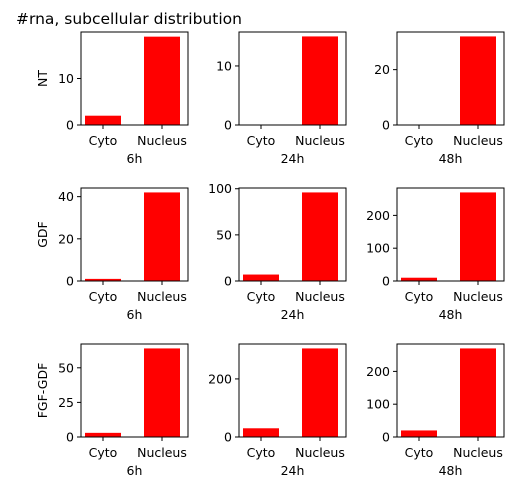 This screenshot has width=516, height=489. I want to click on chart-panel-fgf-gdf-48h: 0 100 200 Cyto Nucleus 48h, so click(435, 410).